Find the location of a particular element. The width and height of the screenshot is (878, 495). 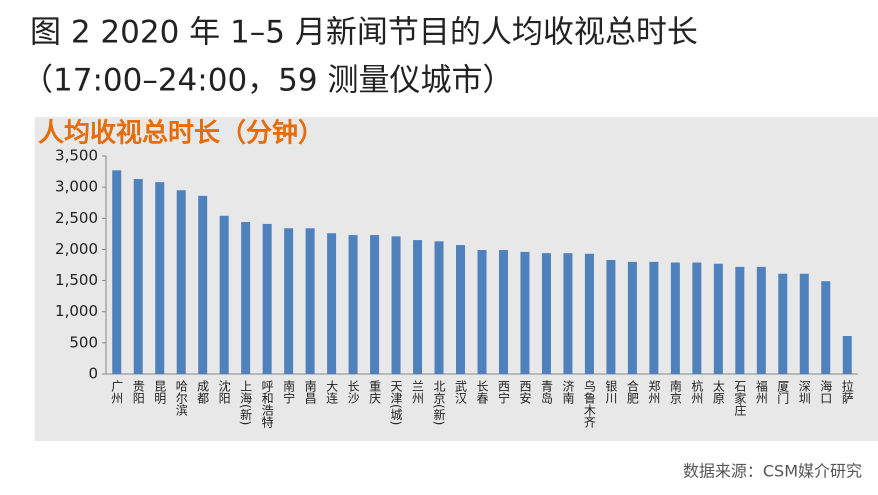

x-tick-label: 福州 is located at coordinates (761, 391).